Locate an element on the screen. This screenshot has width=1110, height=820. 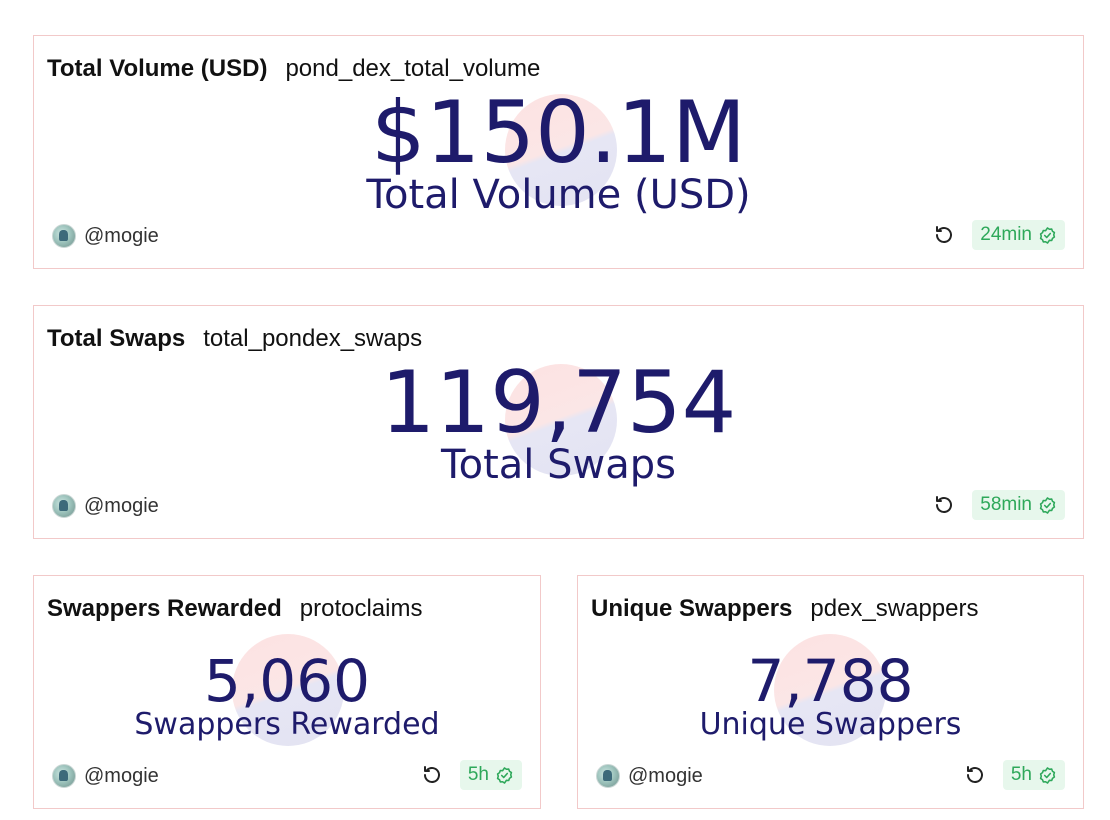
counter-label: Unique Swappers is located at coordinates (830, 724).